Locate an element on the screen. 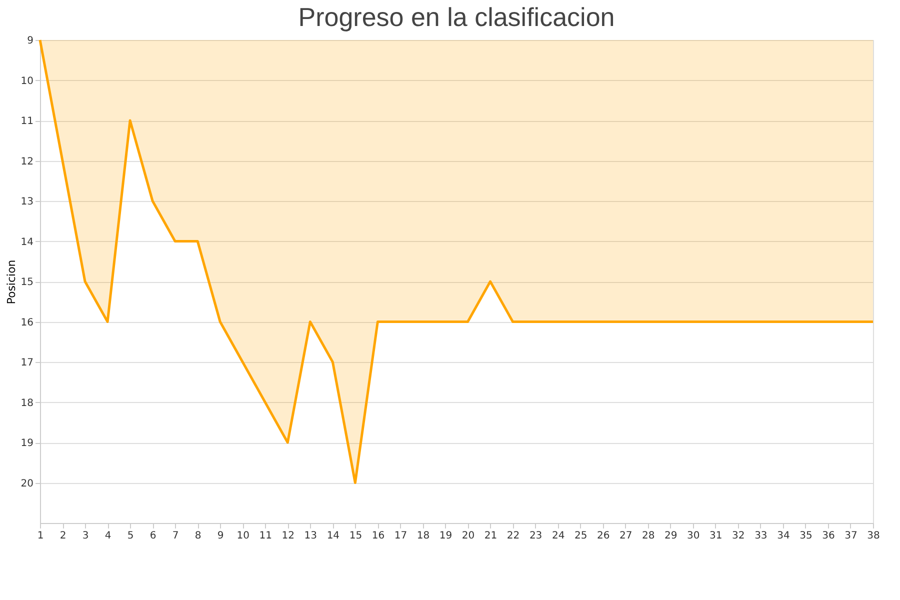 This screenshot has width=900, height=600. x-tick-label: 37 is located at coordinates (851, 536).